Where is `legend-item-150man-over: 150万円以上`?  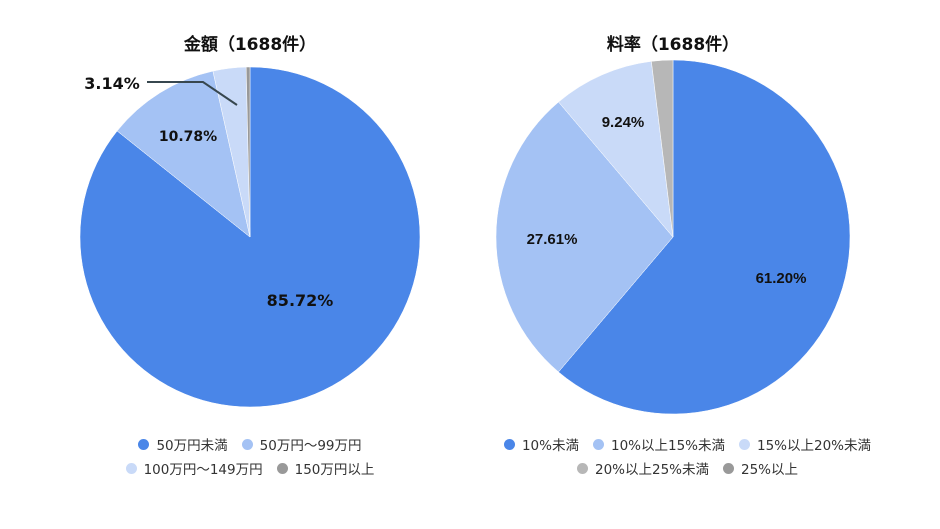
legend-item-150man-over: 150万円以上 is located at coordinates (325, 468).